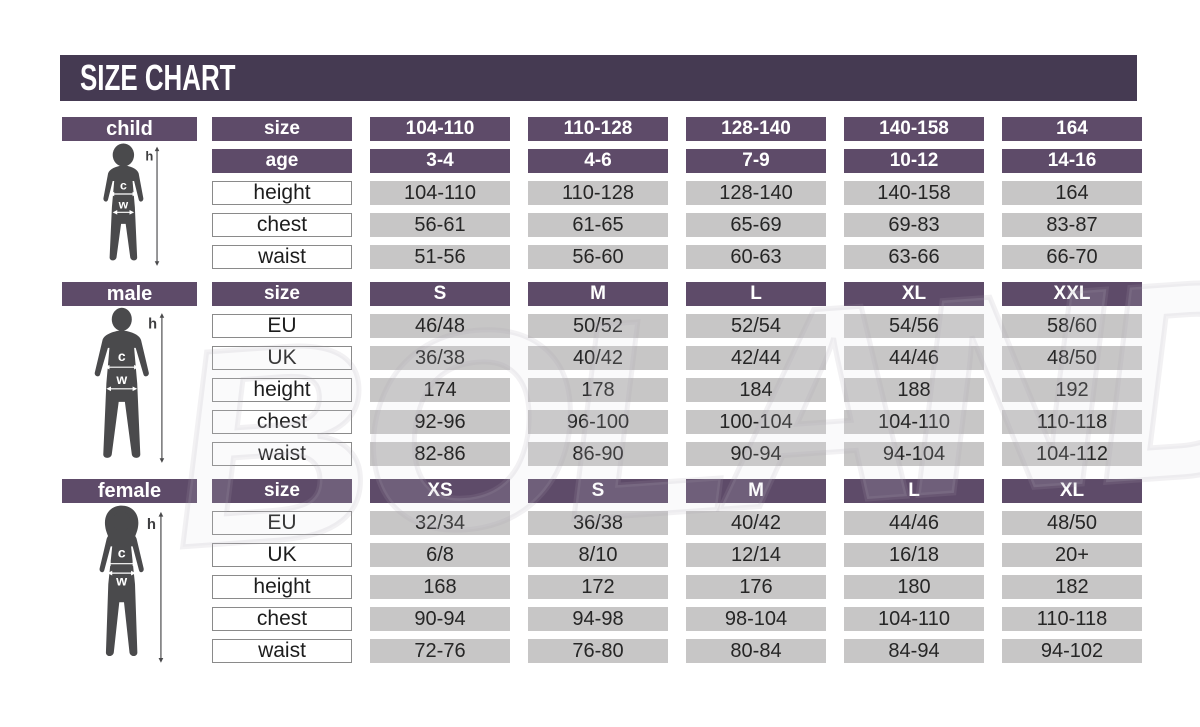  Describe the element at coordinates (598, 326) in the screenshot. I see `cell-male-EU-1: 50/52` at that location.